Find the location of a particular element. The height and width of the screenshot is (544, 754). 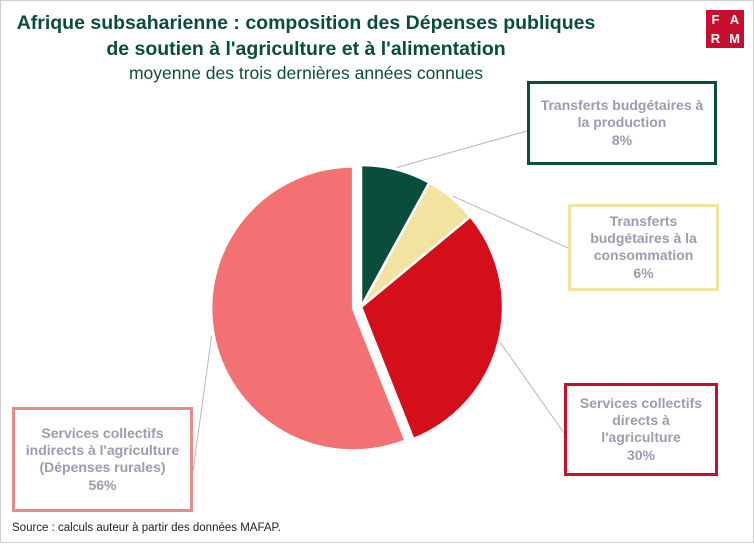

callout-label-line: consommation is located at coordinates (643, 255).